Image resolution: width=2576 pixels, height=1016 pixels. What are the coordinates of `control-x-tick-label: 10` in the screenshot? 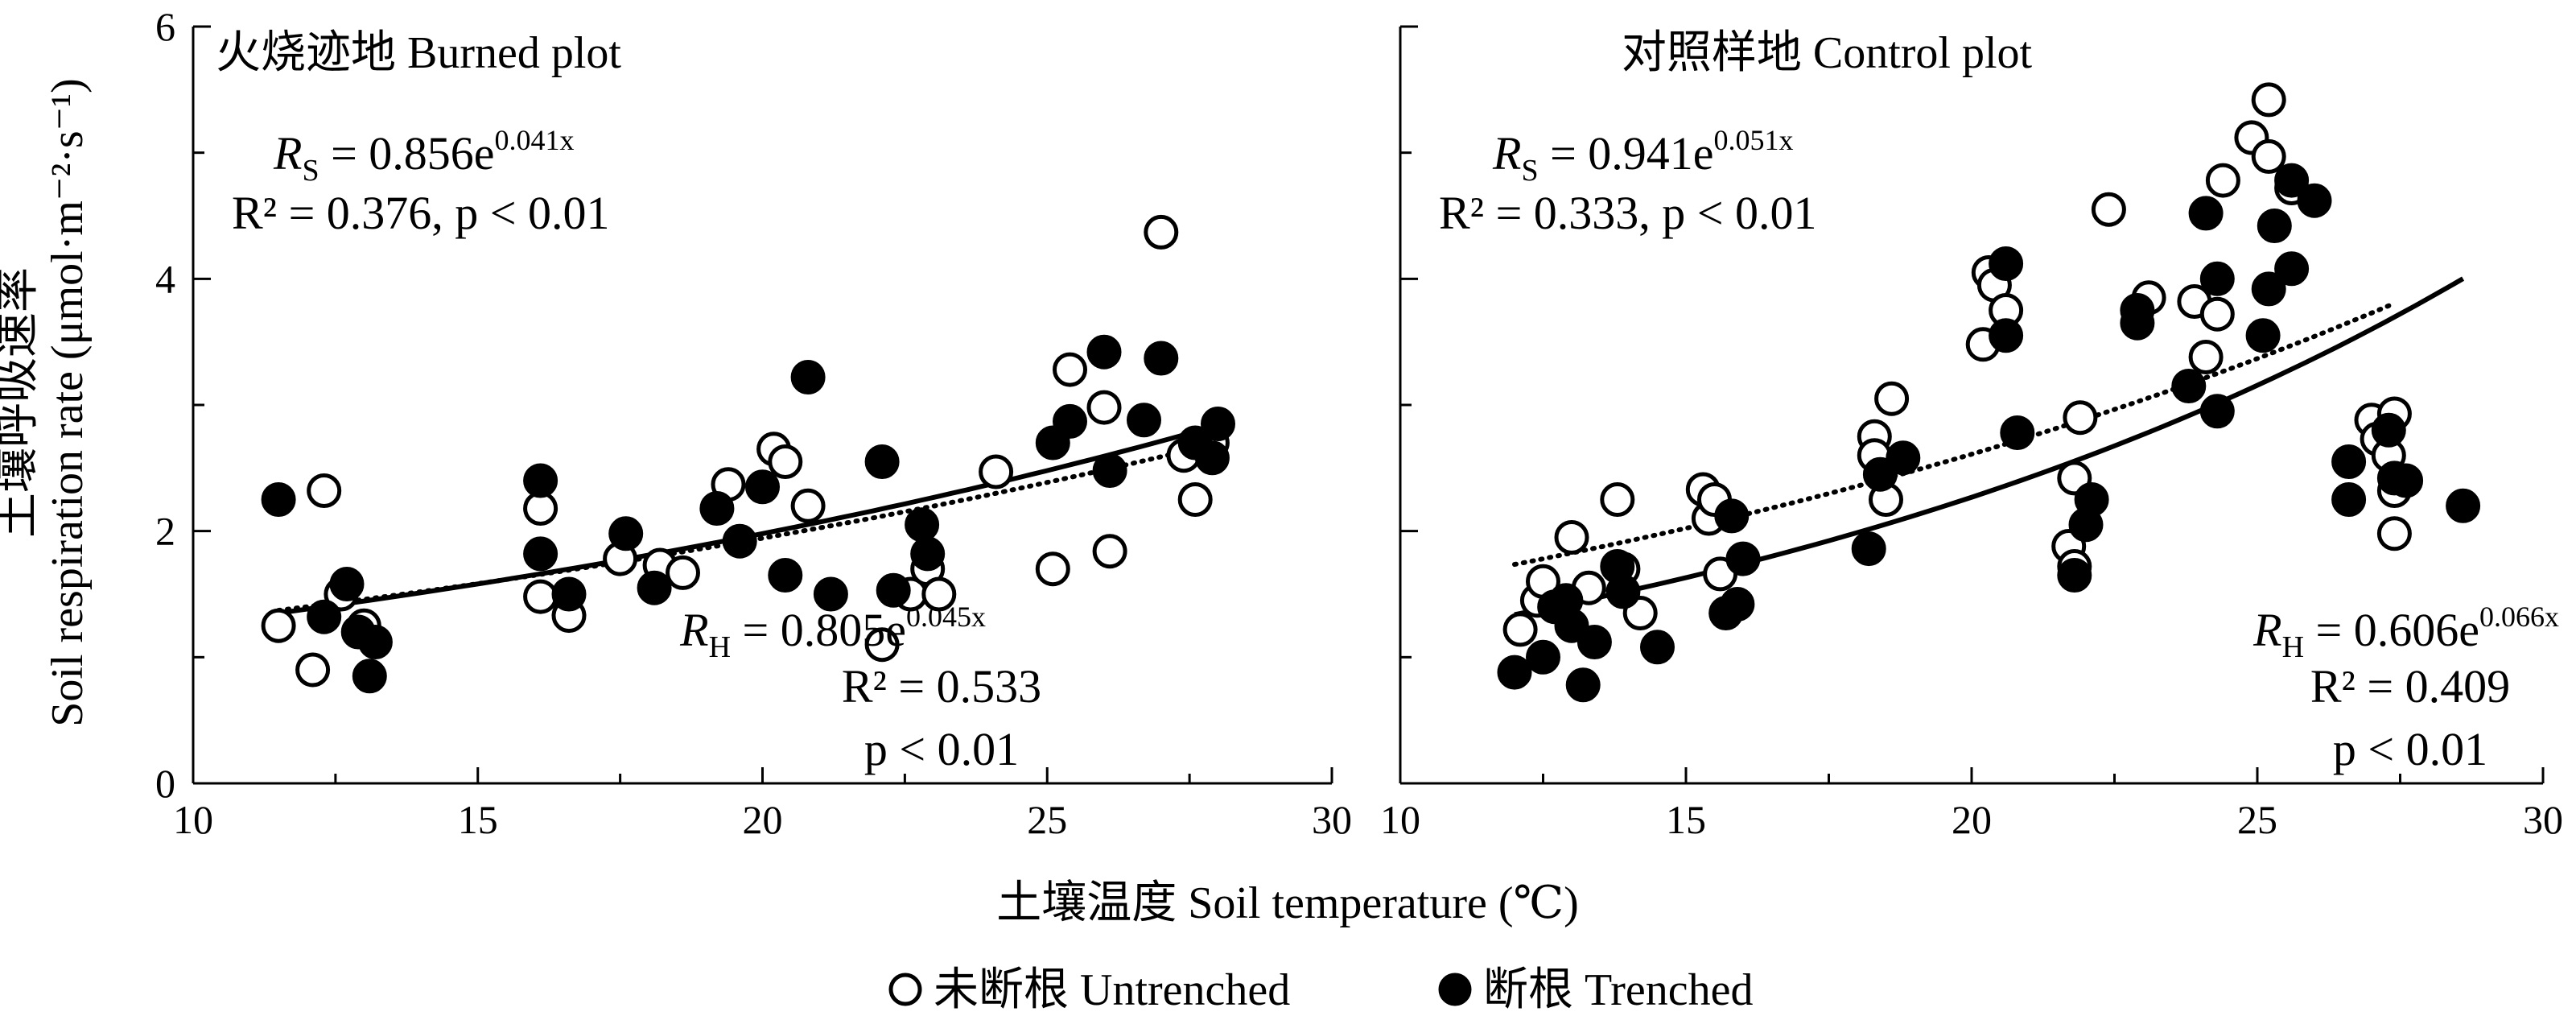 It's located at (1400, 819).